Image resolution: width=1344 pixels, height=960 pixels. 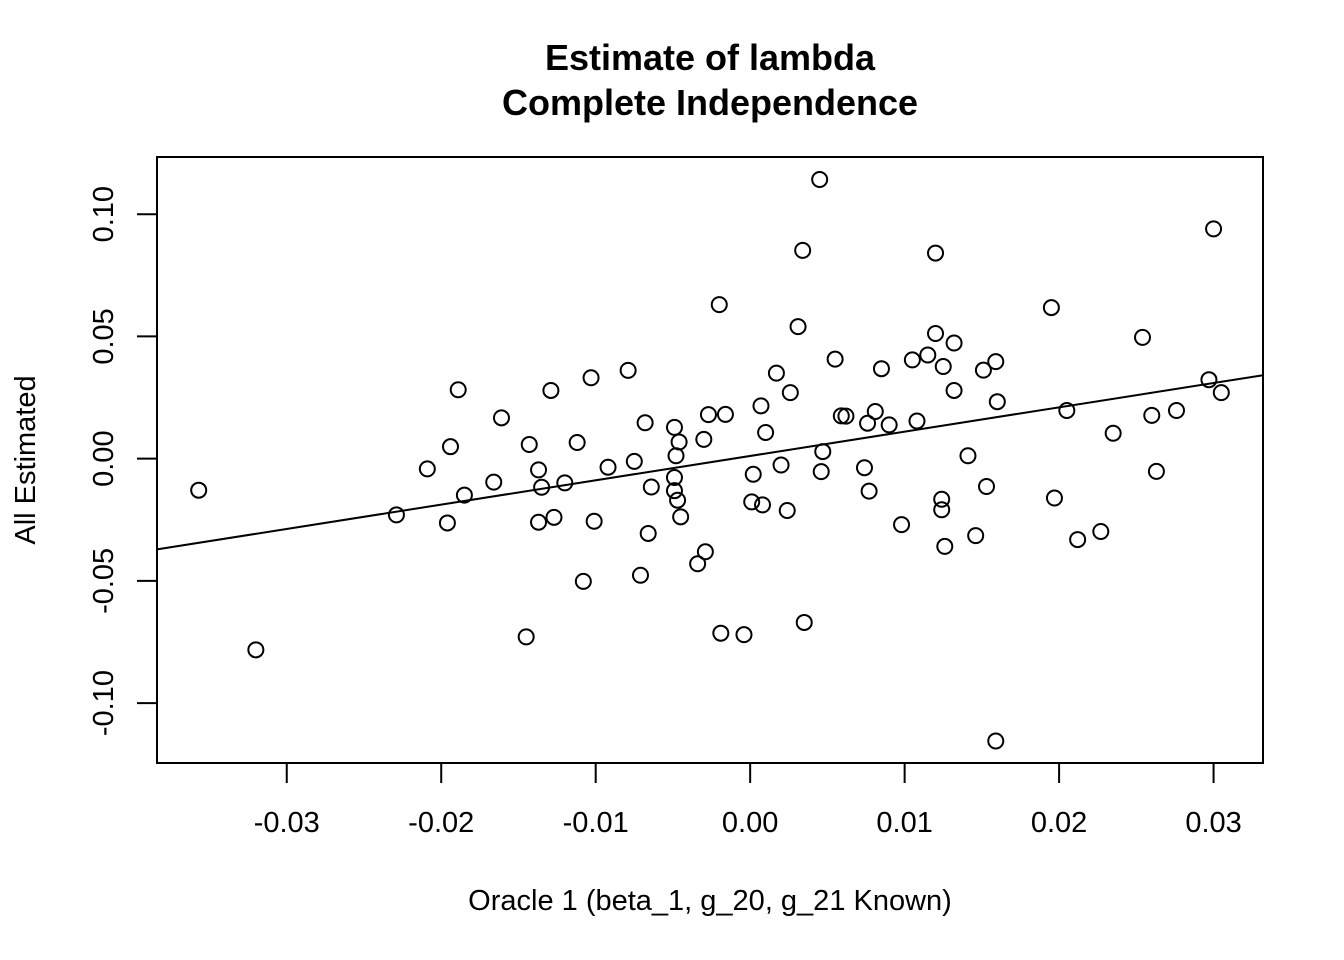 I want to click on x-axis: -0.03 -0.02 -0.01 0.00 0.01 0.02 0.03, so click(x=748, y=801).